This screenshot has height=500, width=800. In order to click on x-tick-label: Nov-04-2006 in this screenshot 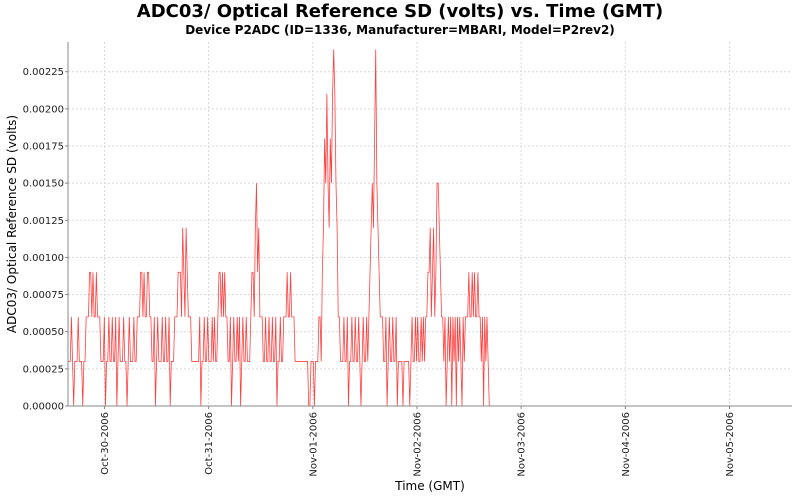, I will do `click(626, 444)`.